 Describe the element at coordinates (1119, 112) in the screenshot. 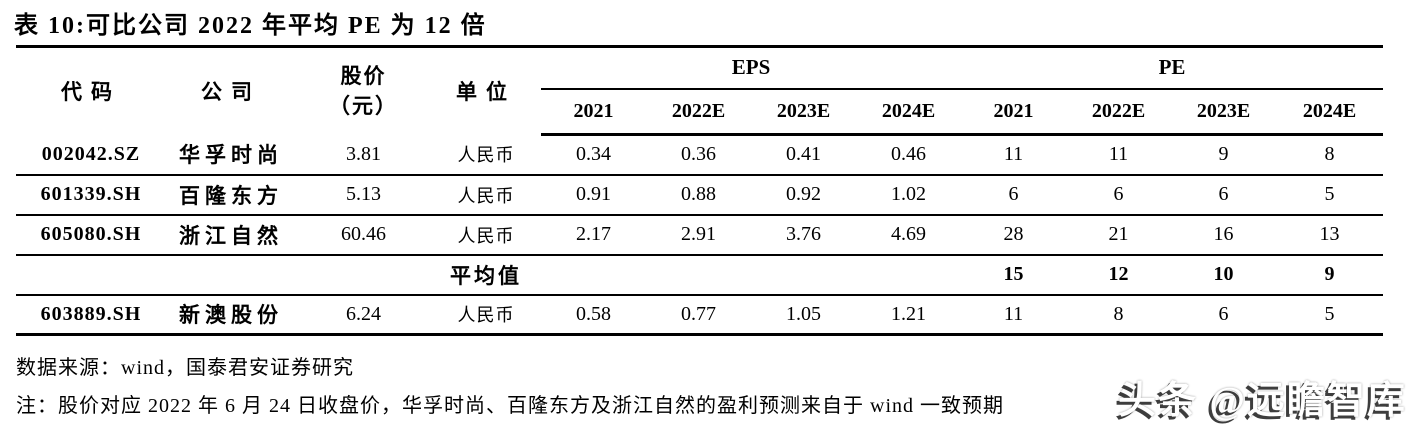

I see `pe-year-2022e: 2022E` at that location.